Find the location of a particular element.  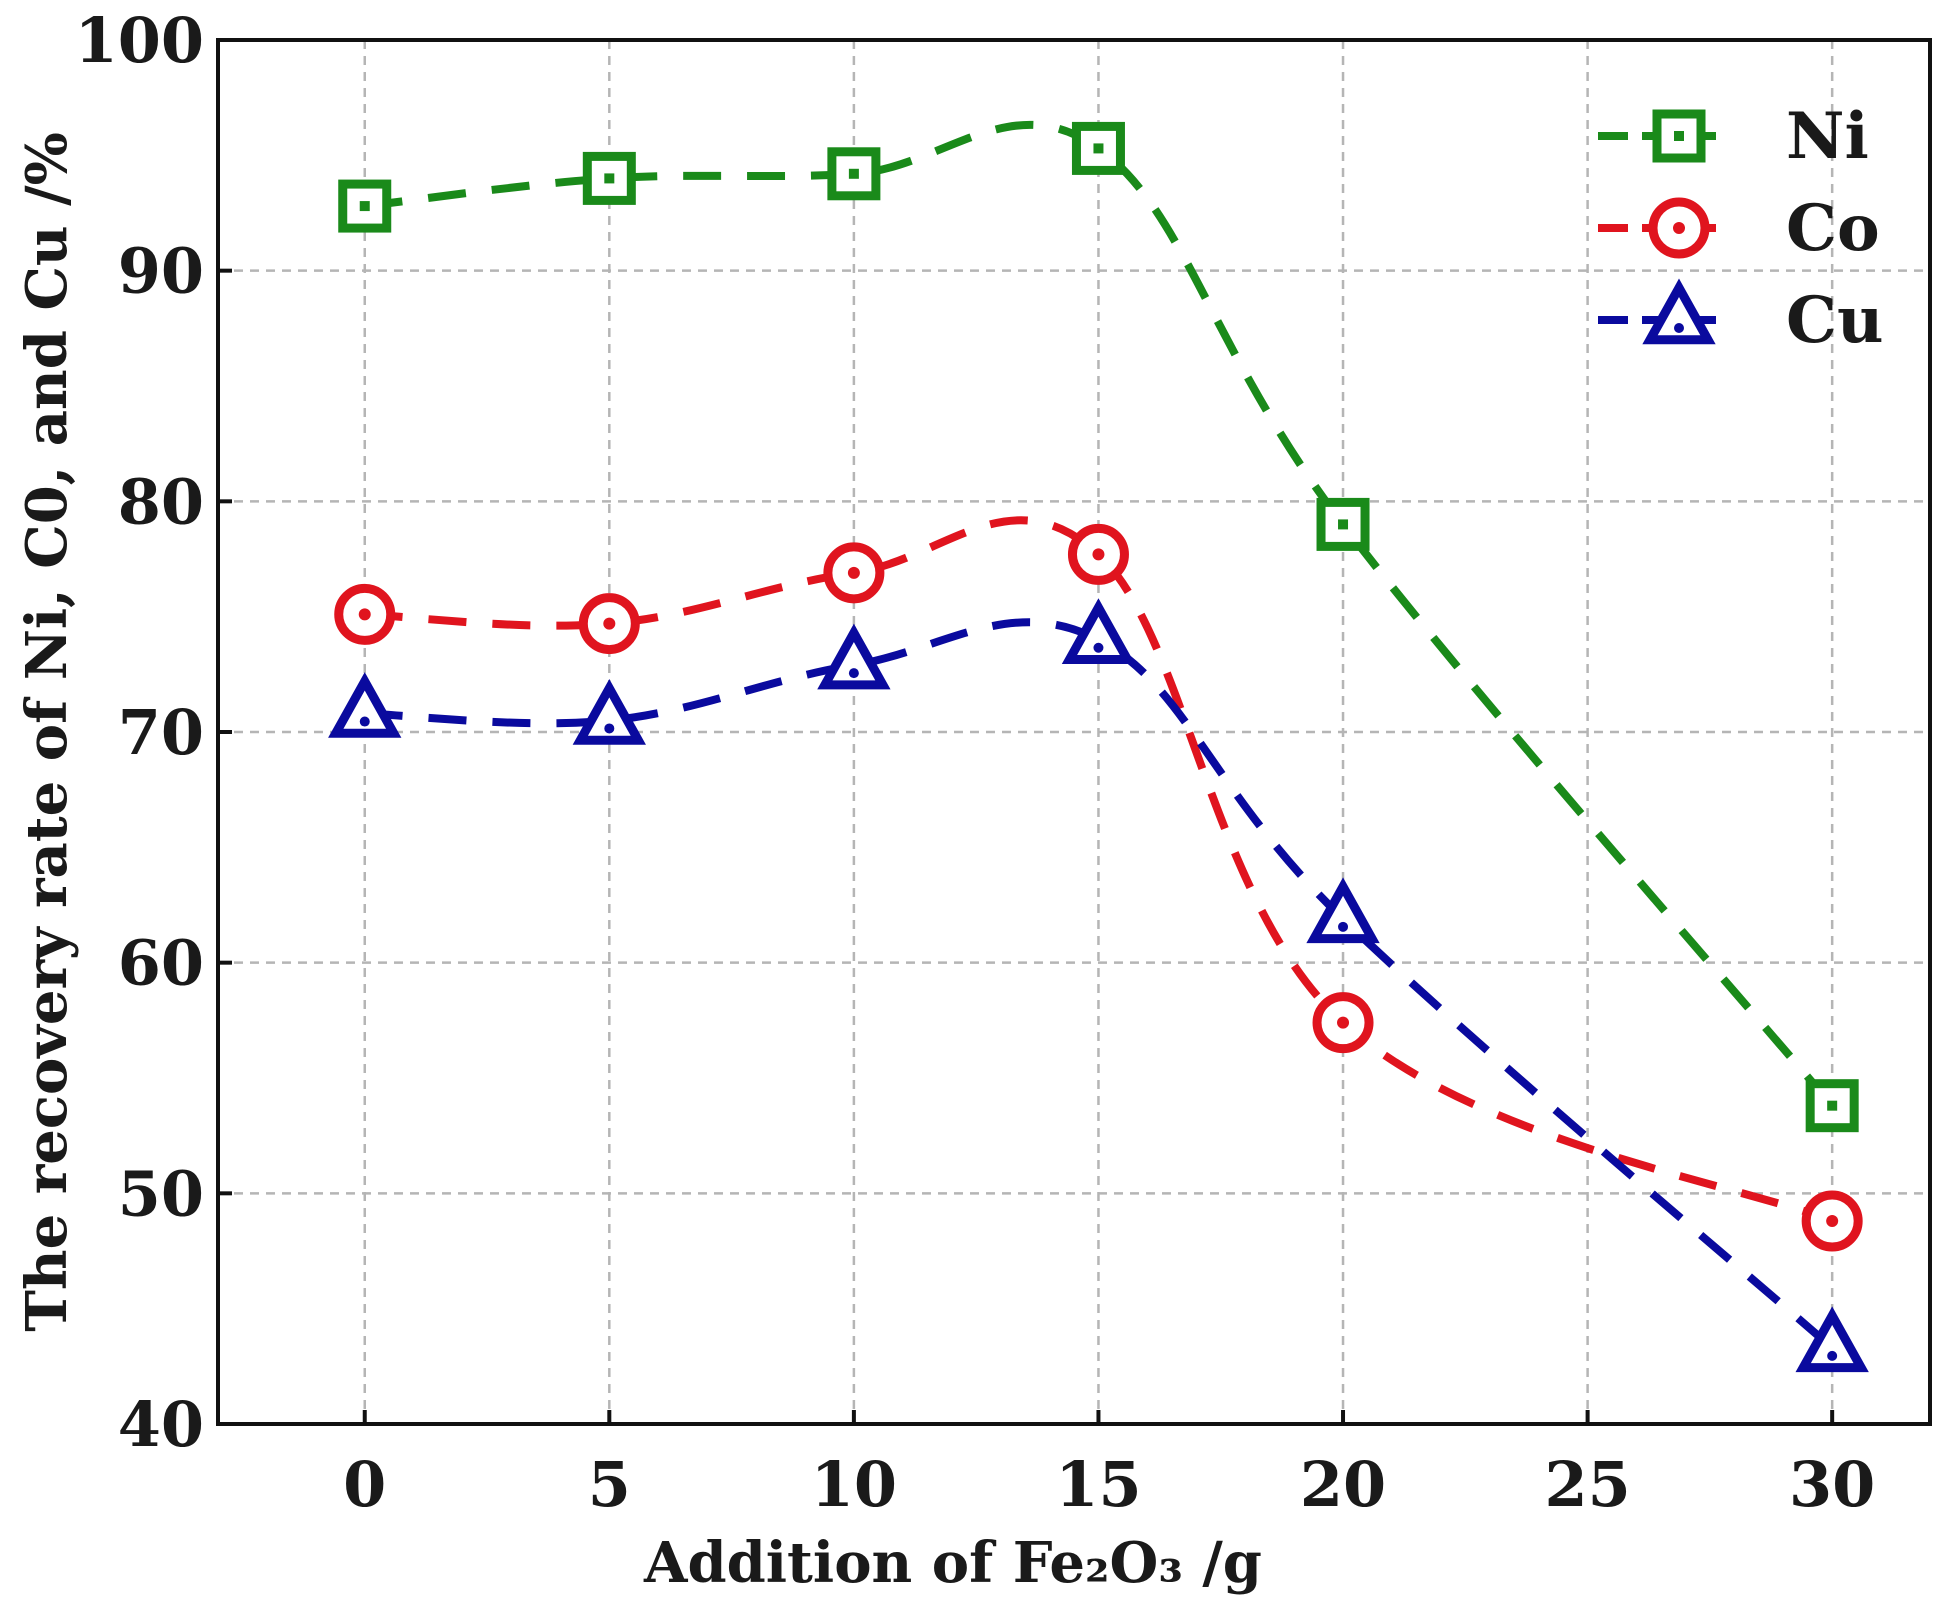

x-axis-title: Addition of Fe₂O₃ /g is located at coordinates (952, 1563).